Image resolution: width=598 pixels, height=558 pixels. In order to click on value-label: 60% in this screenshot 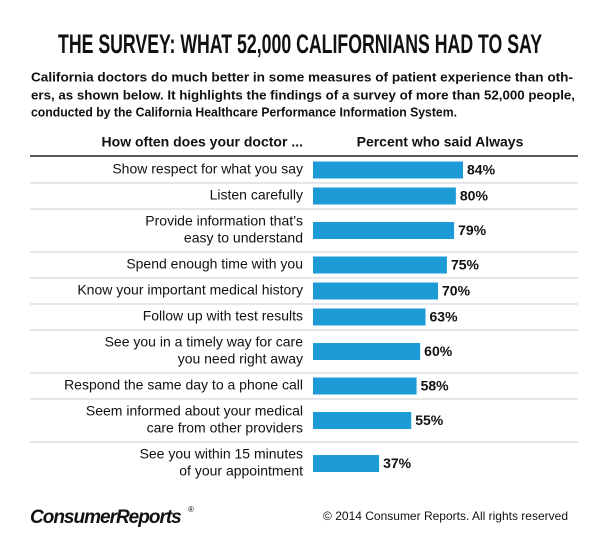, I will do `click(438, 351)`.